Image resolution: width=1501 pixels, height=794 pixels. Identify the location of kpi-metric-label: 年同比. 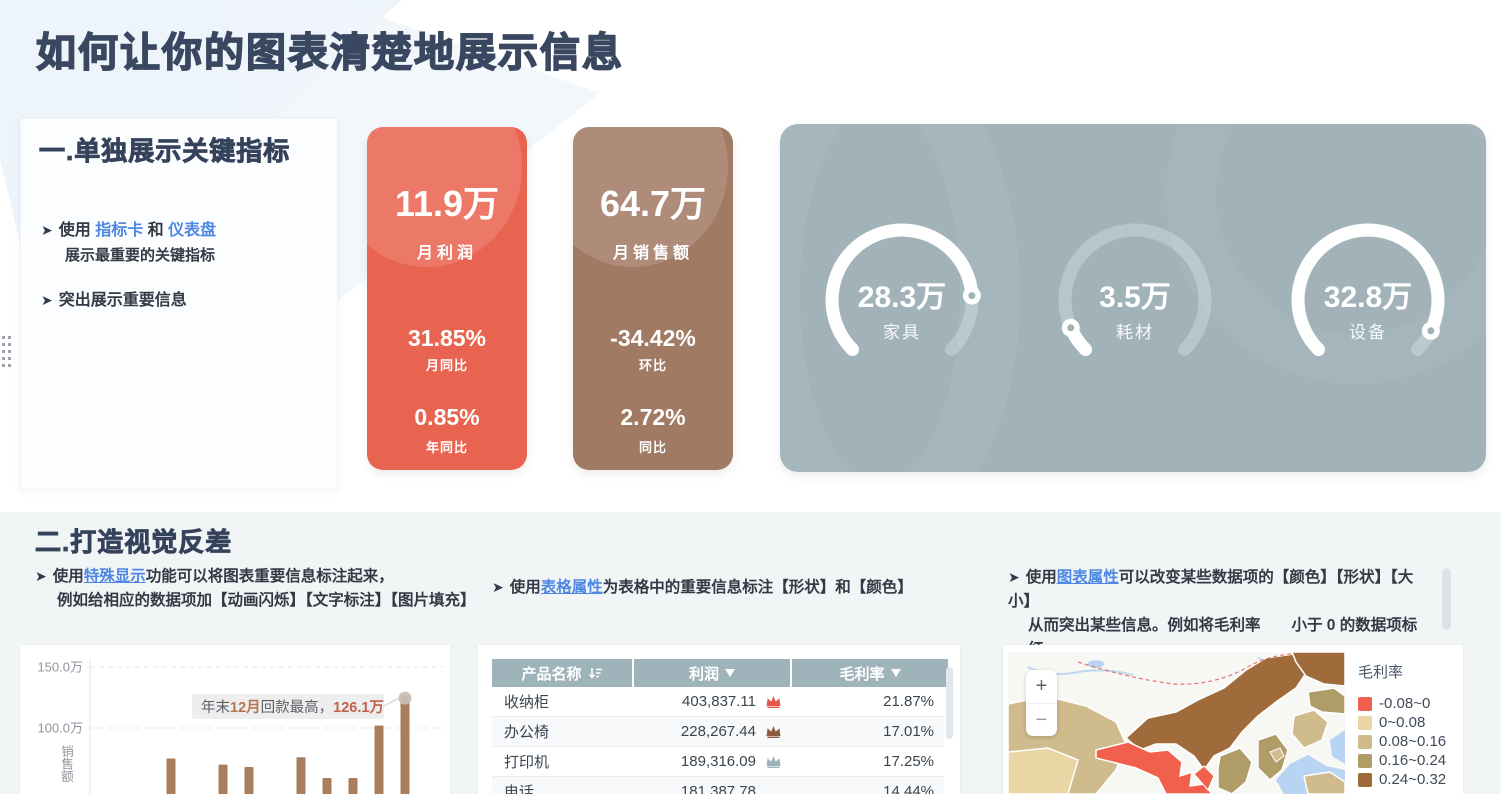
(446, 447).